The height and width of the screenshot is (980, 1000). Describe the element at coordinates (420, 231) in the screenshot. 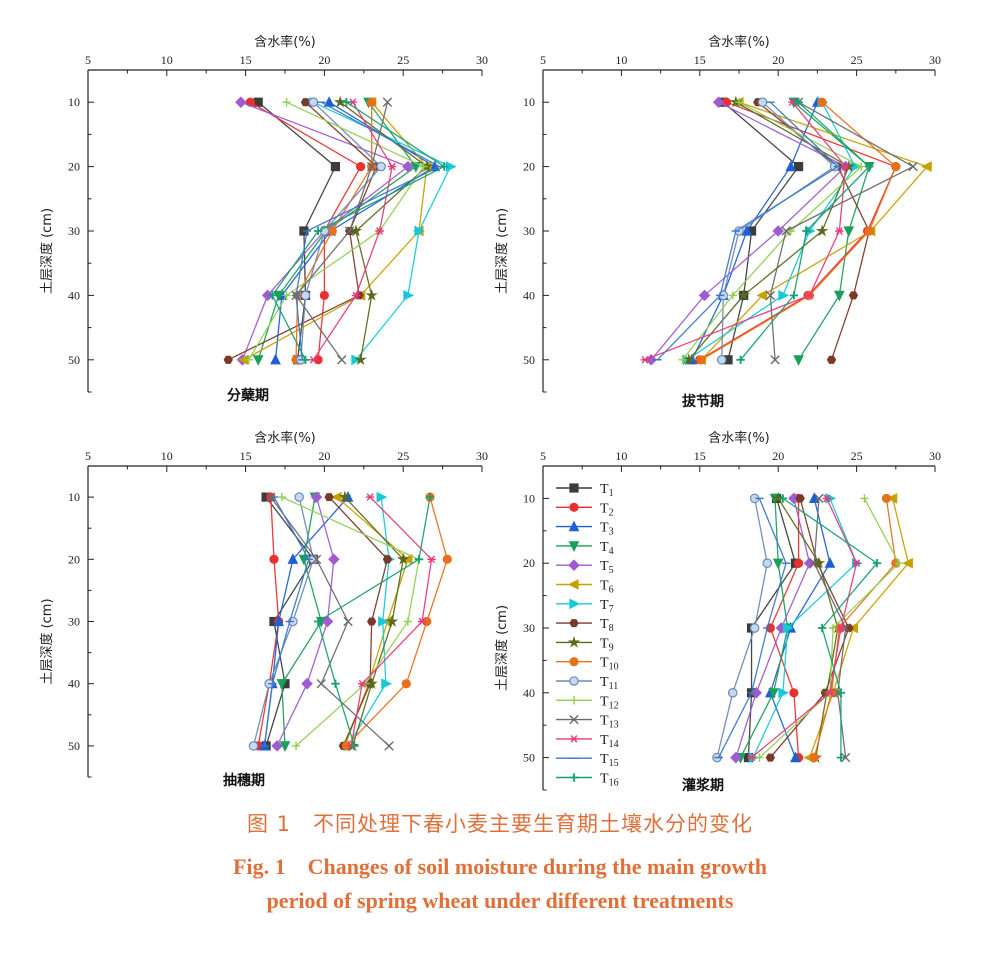

I see `data-point-T7` at that location.